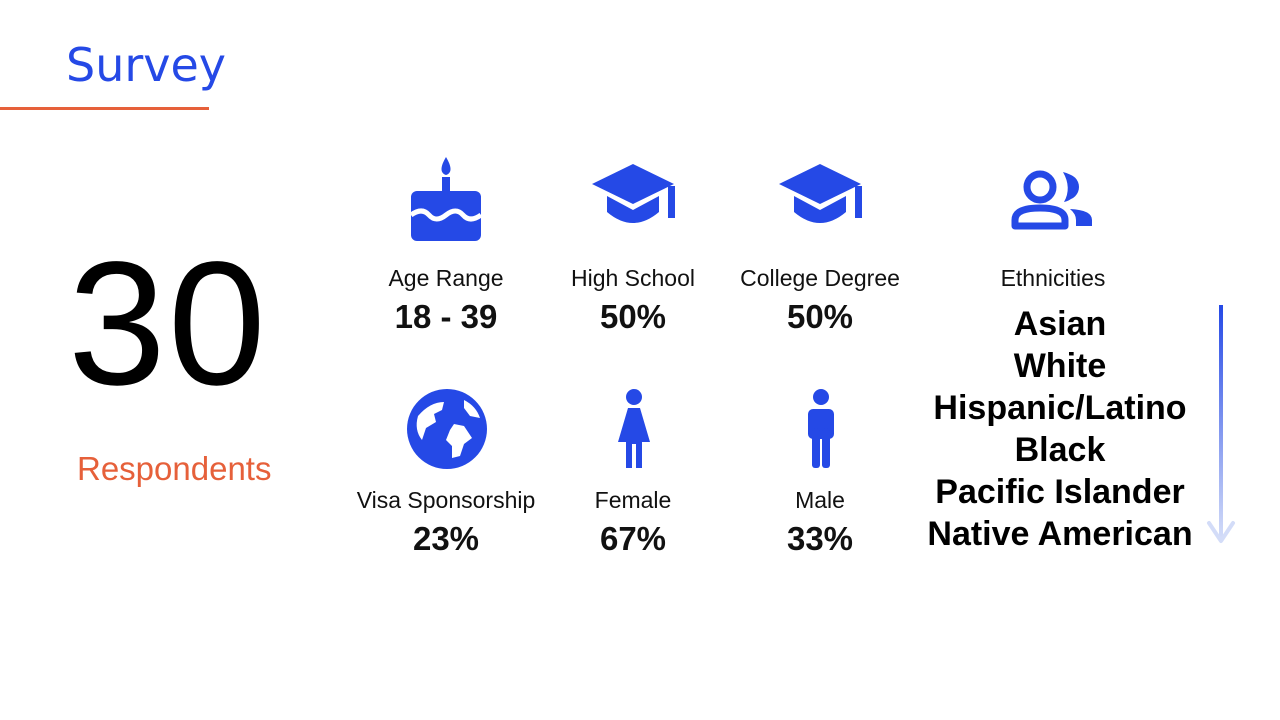 The height and width of the screenshot is (720, 1280). I want to click on female-label: Female, so click(633, 500).